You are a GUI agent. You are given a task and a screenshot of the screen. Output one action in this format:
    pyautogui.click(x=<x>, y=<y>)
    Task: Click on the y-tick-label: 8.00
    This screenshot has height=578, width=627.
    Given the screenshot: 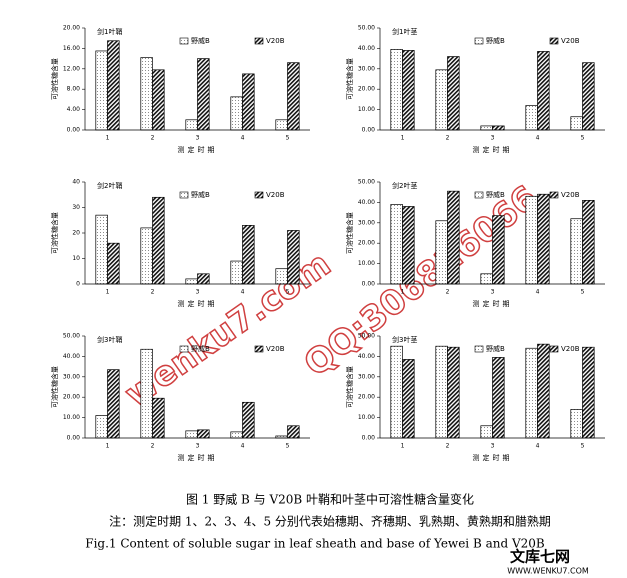 What is the action you would take?
    pyautogui.click(x=74, y=89)
    